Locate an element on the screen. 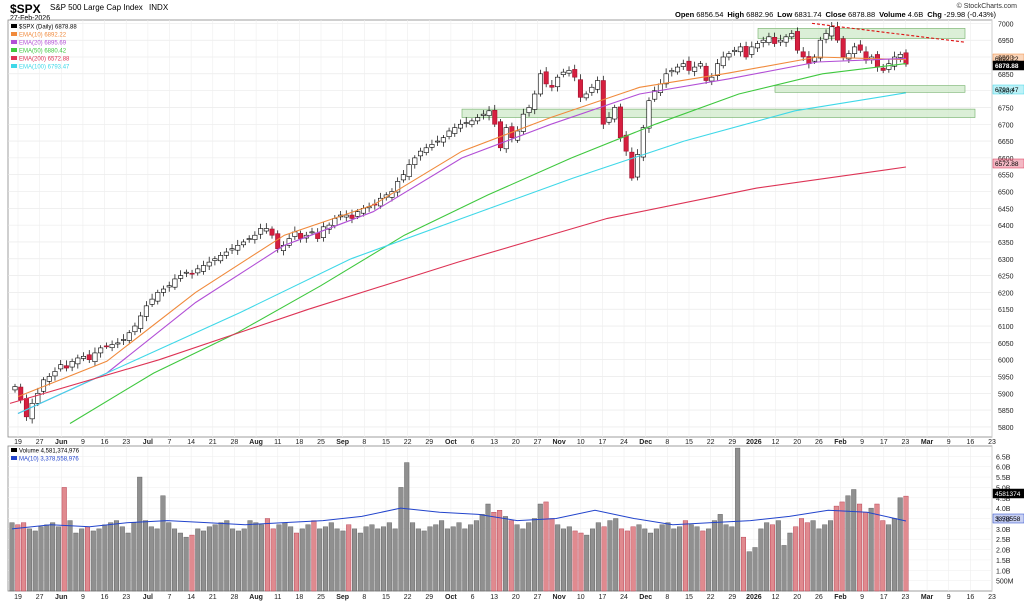 This screenshot has height=601, width=1024. support-zone is located at coordinates (718, 113).